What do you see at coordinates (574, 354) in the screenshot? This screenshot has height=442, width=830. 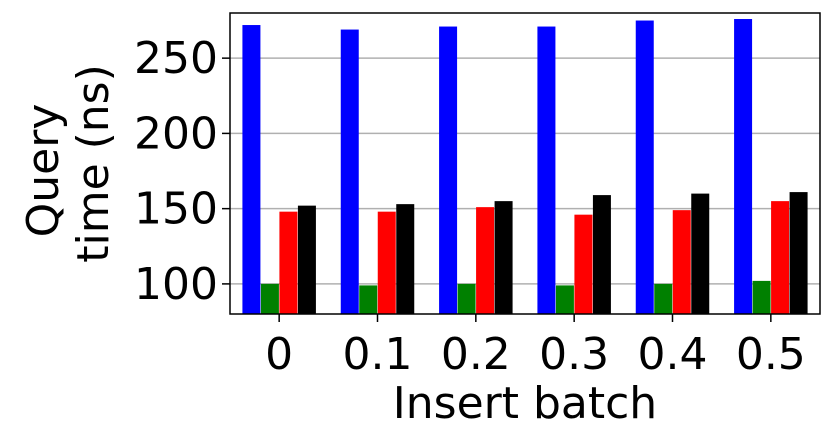 I see `x-tick-label: 0.3` at bounding box center [574, 354].